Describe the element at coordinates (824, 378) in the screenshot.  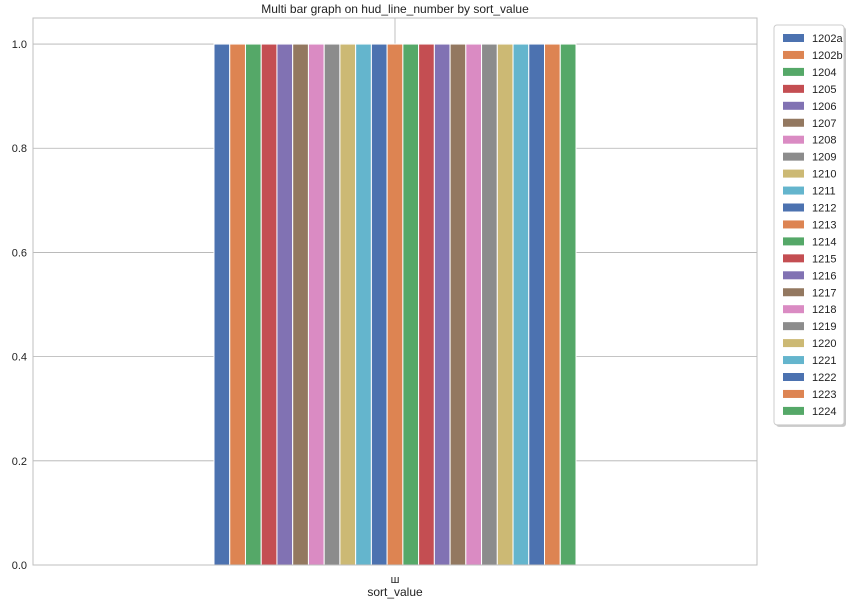
I see `legend-label: 1222` at that location.